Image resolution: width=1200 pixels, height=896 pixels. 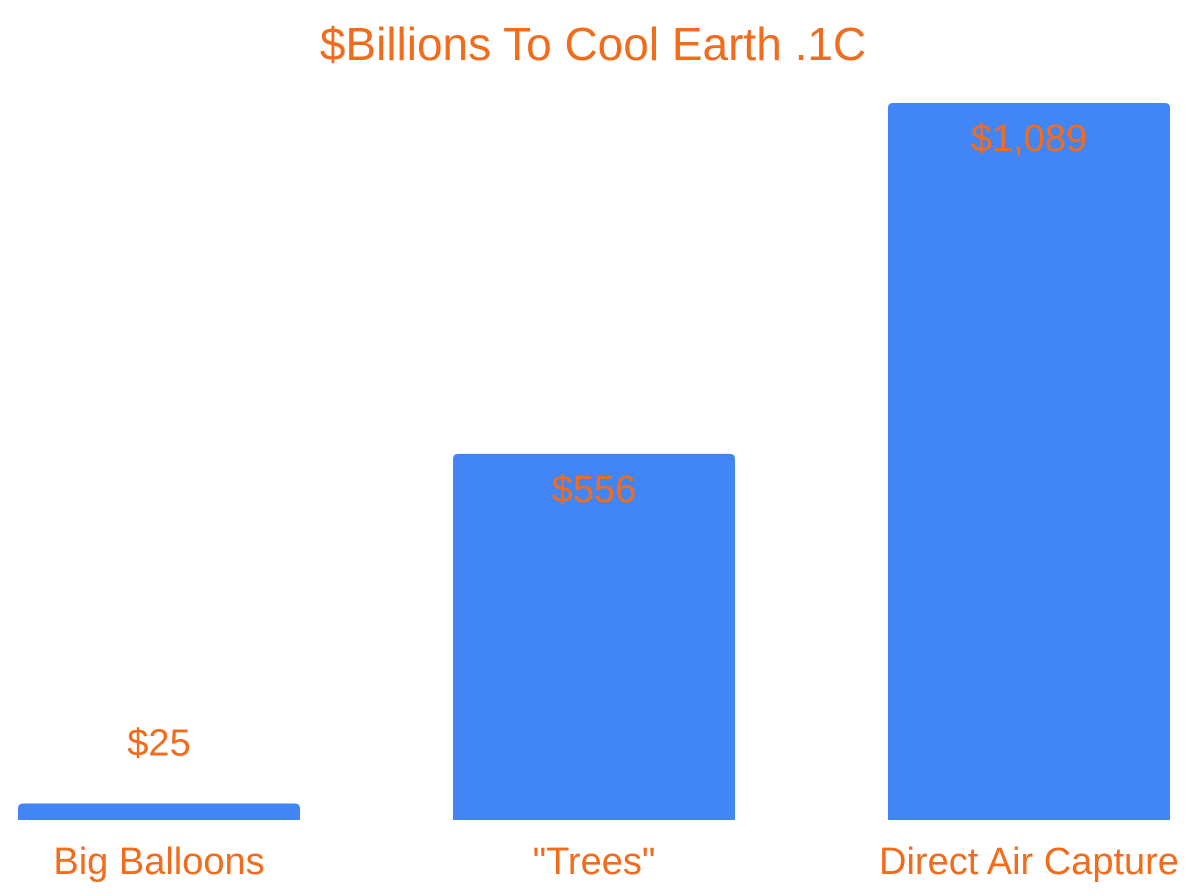 What do you see at coordinates (594, 862) in the screenshot?
I see `x-tick-label-trees: "Trees"` at bounding box center [594, 862].